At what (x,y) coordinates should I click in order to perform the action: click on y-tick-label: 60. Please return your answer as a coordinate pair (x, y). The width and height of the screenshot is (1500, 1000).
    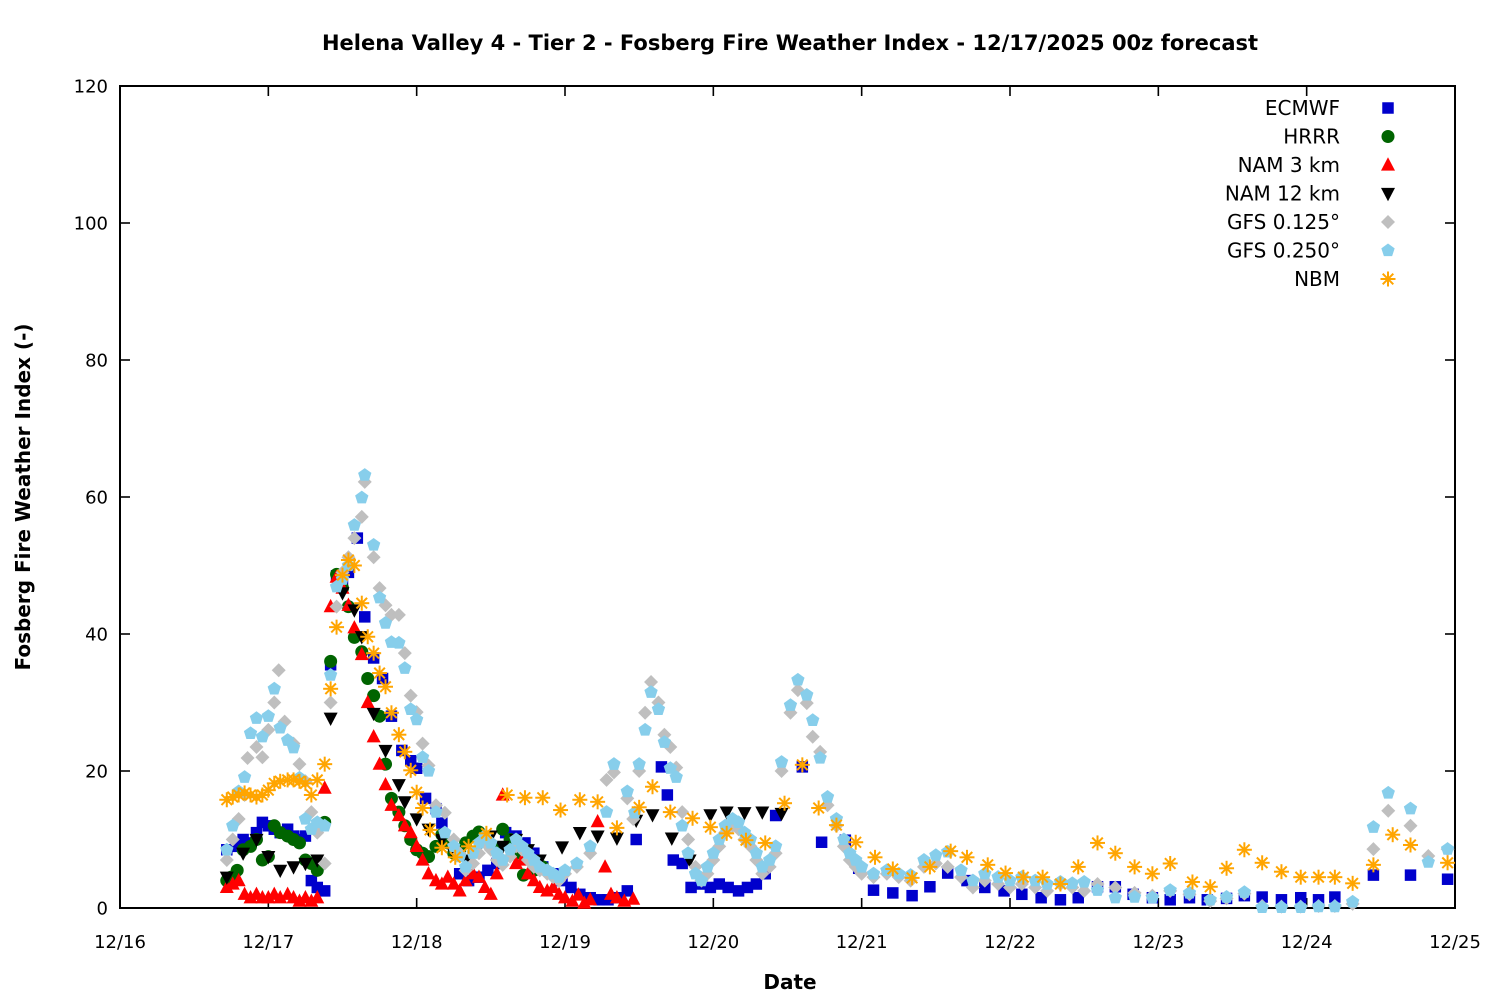
    Looking at the image, I should click on (96, 498).